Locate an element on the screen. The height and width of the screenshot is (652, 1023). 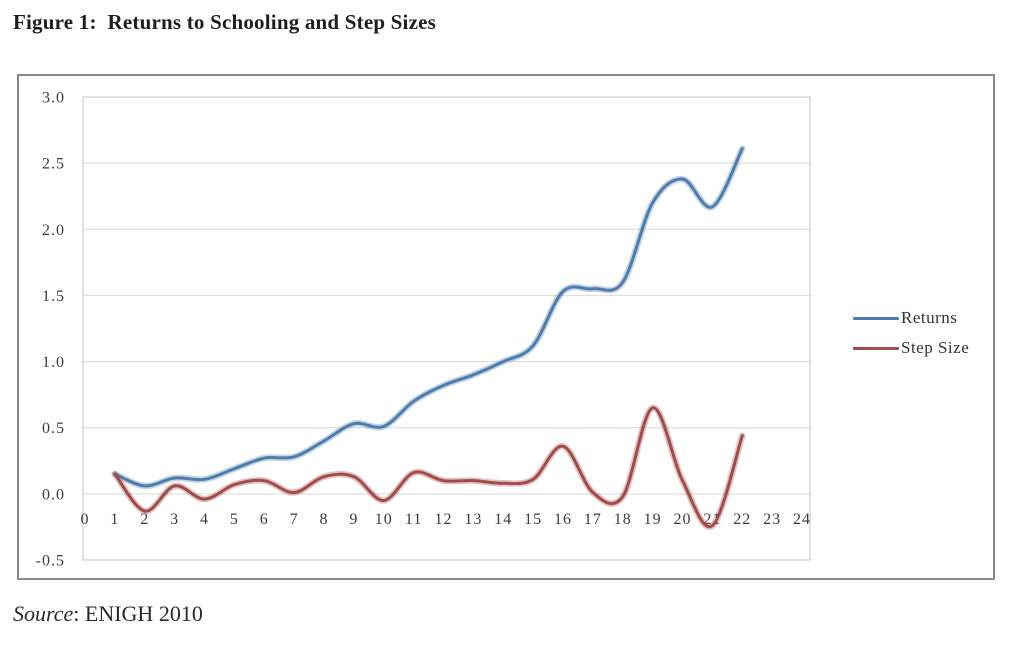
y-tick-label: 1.5 is located at coordinates (53, 296).